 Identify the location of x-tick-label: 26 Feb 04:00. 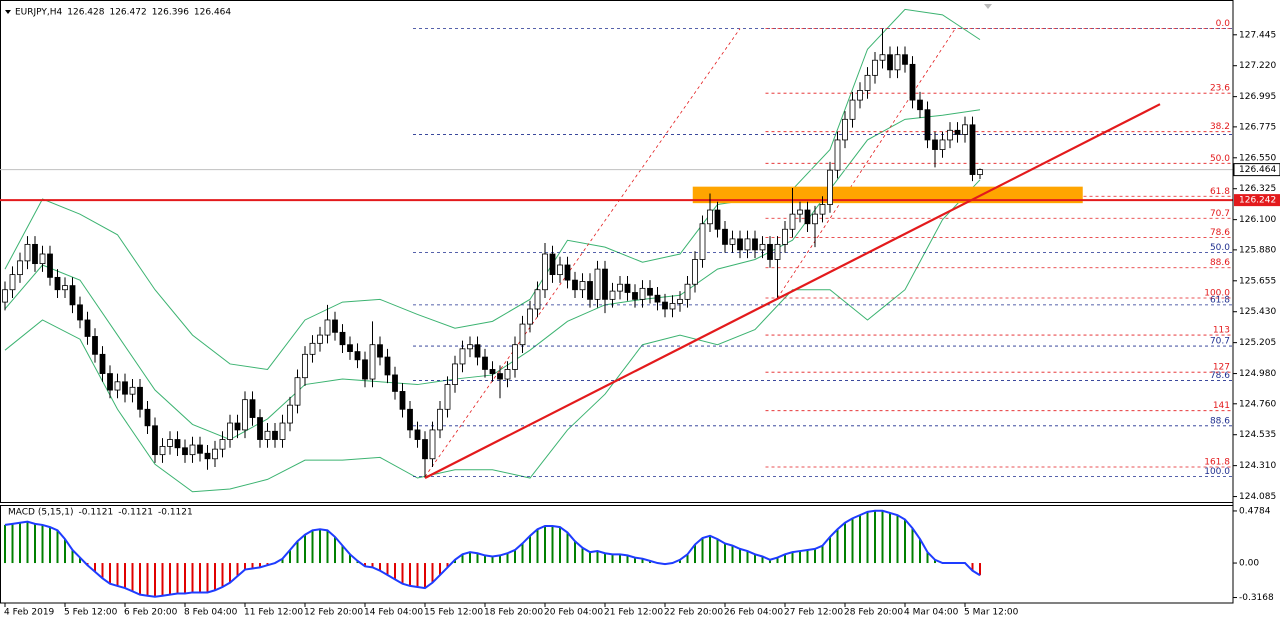
(753, 613).